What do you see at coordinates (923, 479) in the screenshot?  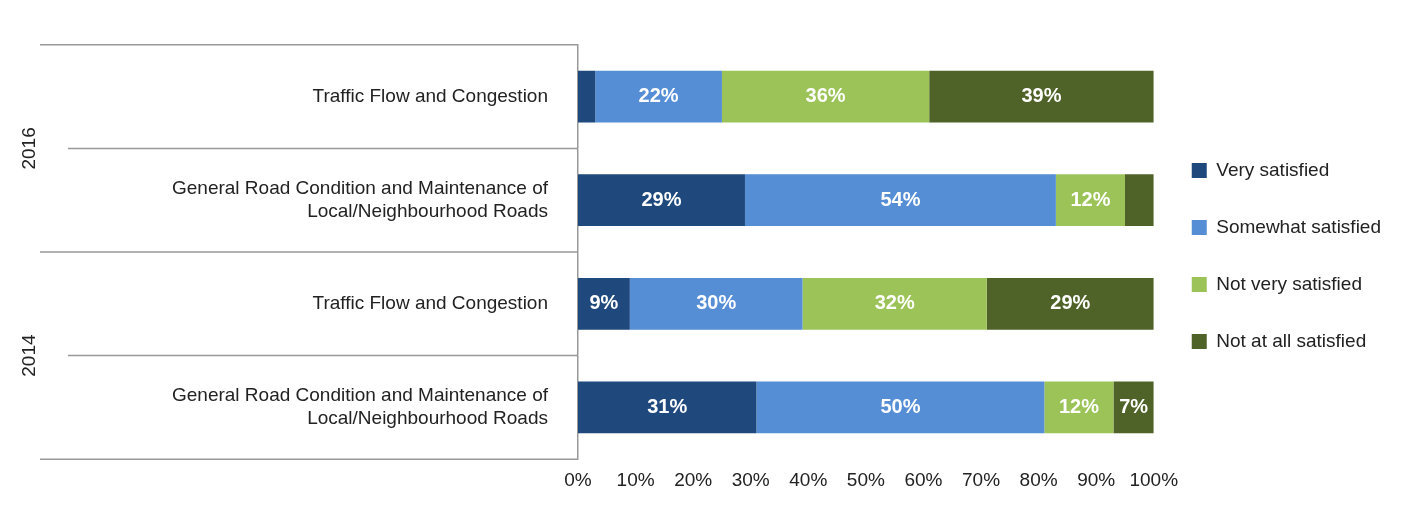 I see `x-tick-label: 60%` at bounding box center [923, 479].